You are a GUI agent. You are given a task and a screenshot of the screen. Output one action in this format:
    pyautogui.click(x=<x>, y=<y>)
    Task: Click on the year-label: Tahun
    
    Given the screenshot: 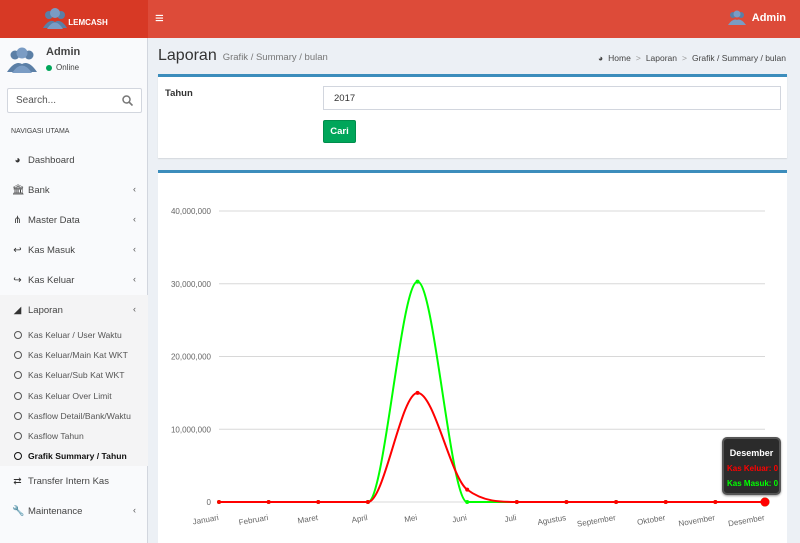 What is the action you would take?
    pyautogui.click(x=179, y=93)
    